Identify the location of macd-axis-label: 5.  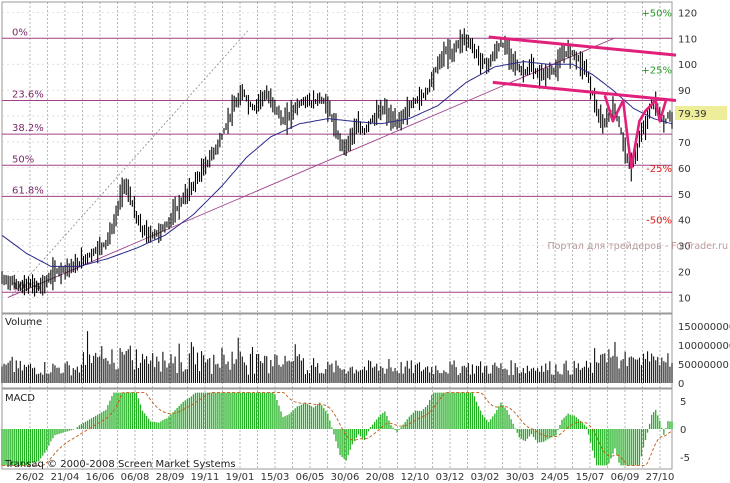
(683, 402).